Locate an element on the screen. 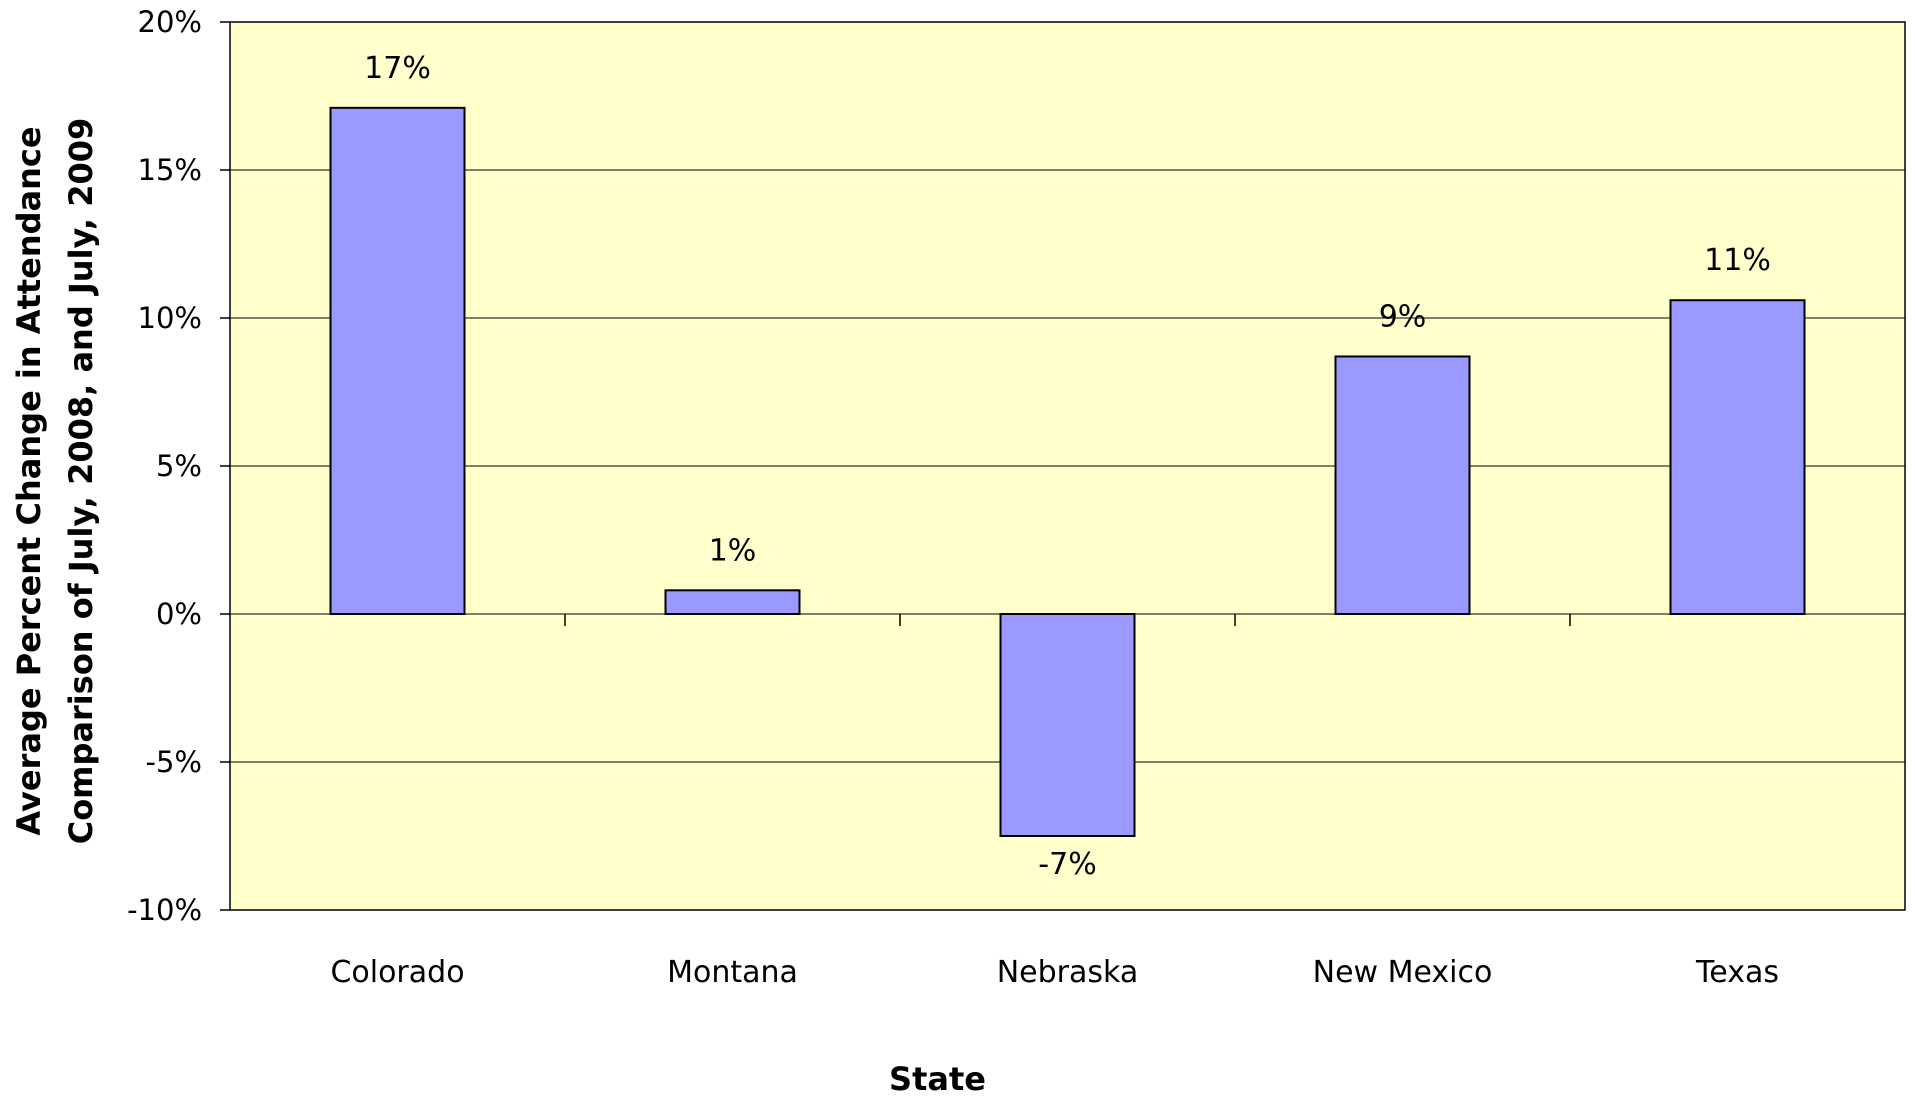 The height and width of the screenshot is (1097, 1915). y-axis-title-line-1: Average Percent Change in Attendance is located at coordinates (29, 480).